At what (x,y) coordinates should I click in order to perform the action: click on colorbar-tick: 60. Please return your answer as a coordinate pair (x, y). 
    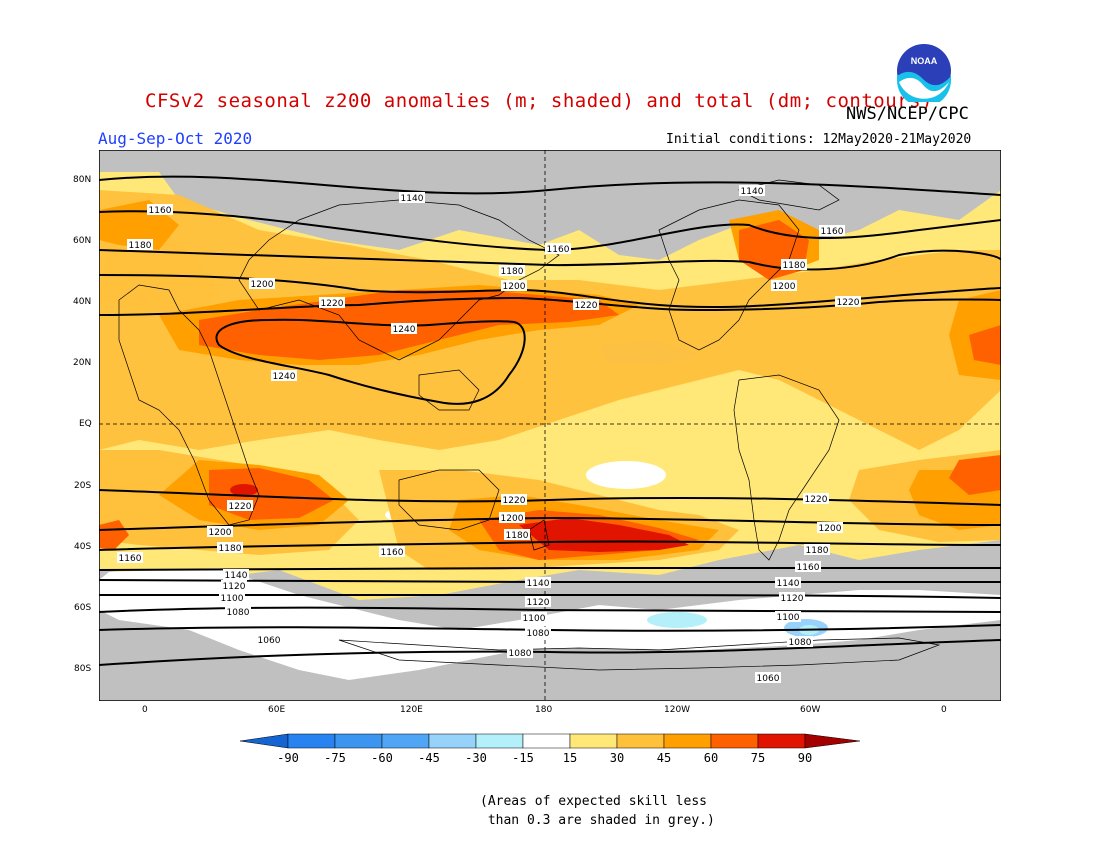
    Looking at the image, I should click on (711, 758).